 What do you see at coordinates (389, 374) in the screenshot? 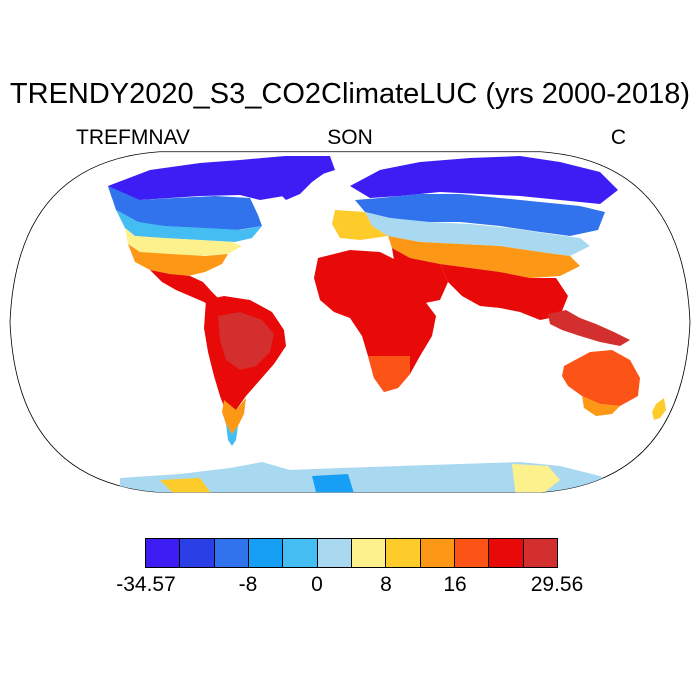
I see `africa-south` at bounding box center [389, 374].